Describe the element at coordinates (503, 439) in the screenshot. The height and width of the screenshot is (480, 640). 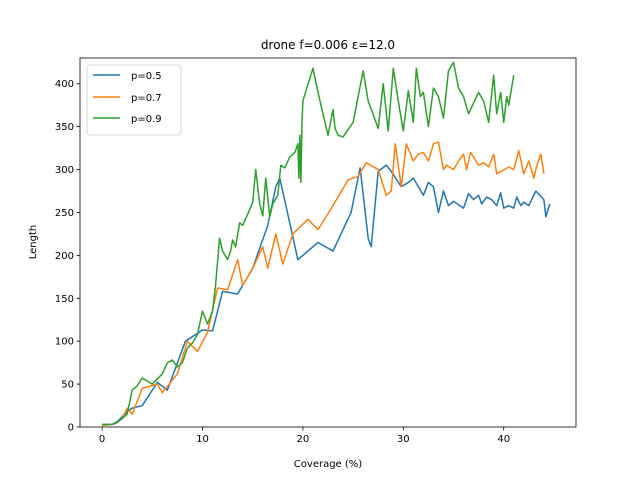
I see `x-tick-label: 40` at that location.